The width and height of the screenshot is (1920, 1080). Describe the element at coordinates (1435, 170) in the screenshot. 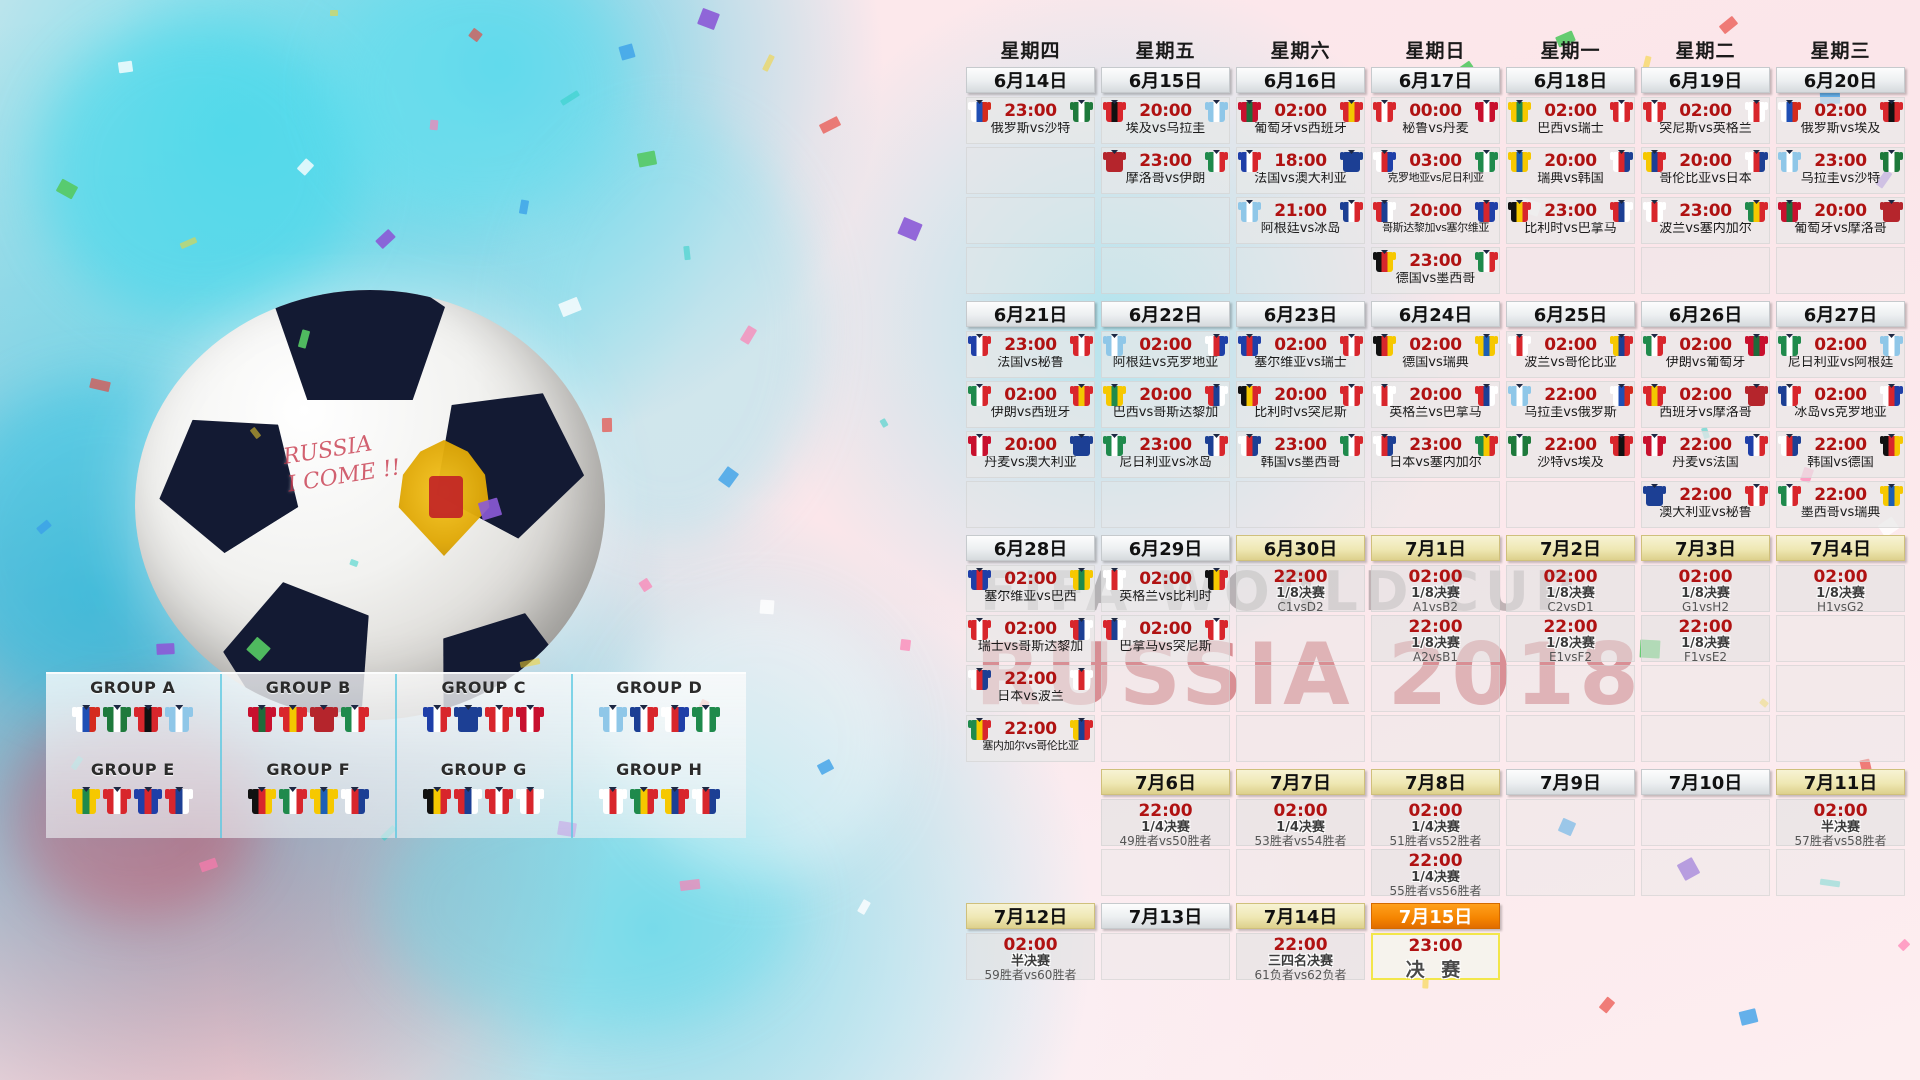

I see `match-cell: 03:00 克罗地亚vs尼日利亚` at that location.